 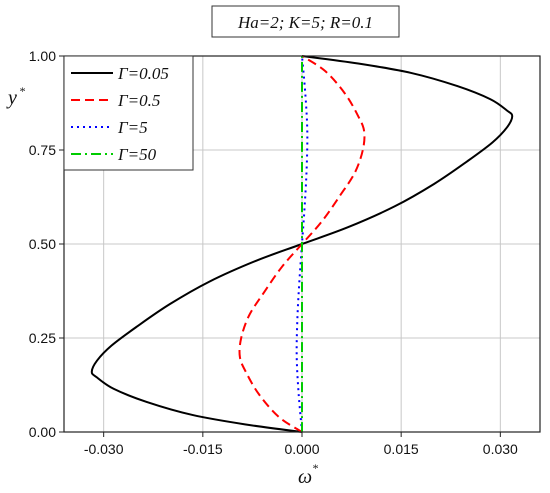 What do you see at coordinates (42, 338) in the screenshot?
I see `y-tick-label: 0.25` at bounding box center [42, 338].